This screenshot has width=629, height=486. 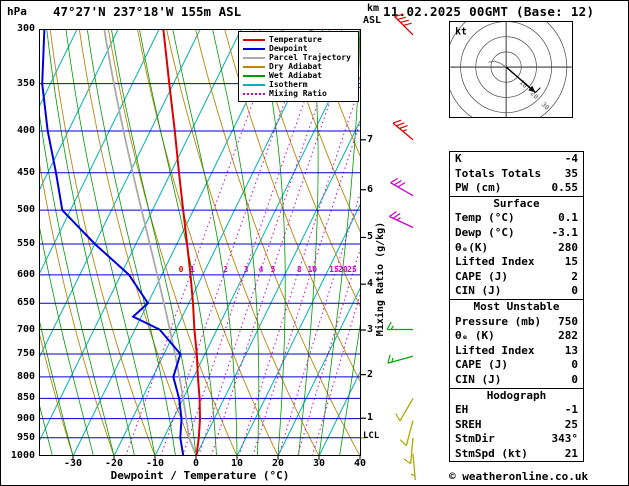 I want to click on hodograph-ring-label: 20, so click(x=534, y=95).